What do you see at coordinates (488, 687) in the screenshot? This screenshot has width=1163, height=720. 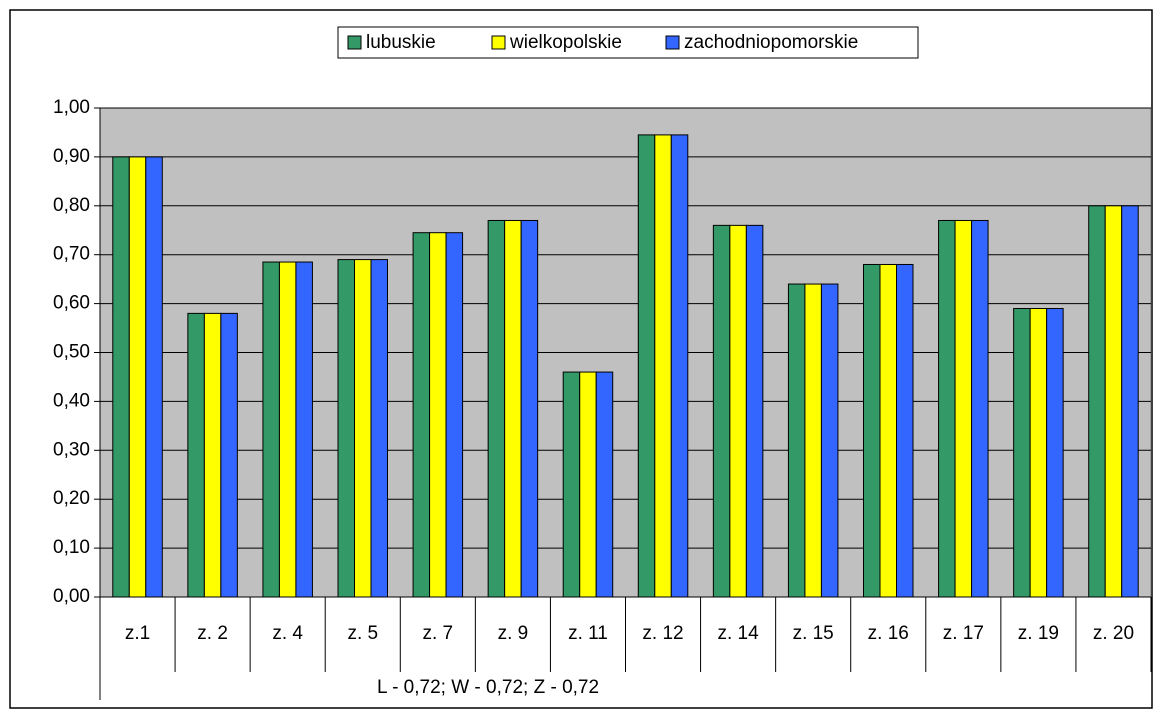 I see `x-group-label: L - 0,72; W - 0,72; Z - 0,72` at bounding box center [488, 687].